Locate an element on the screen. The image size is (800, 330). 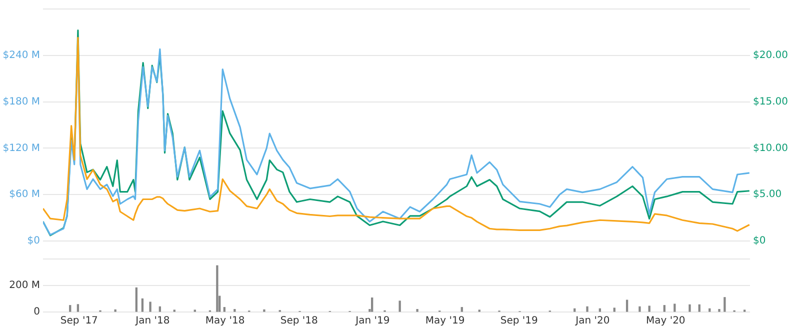
y-tick-label: 0 is located at coordinates (37, 312).